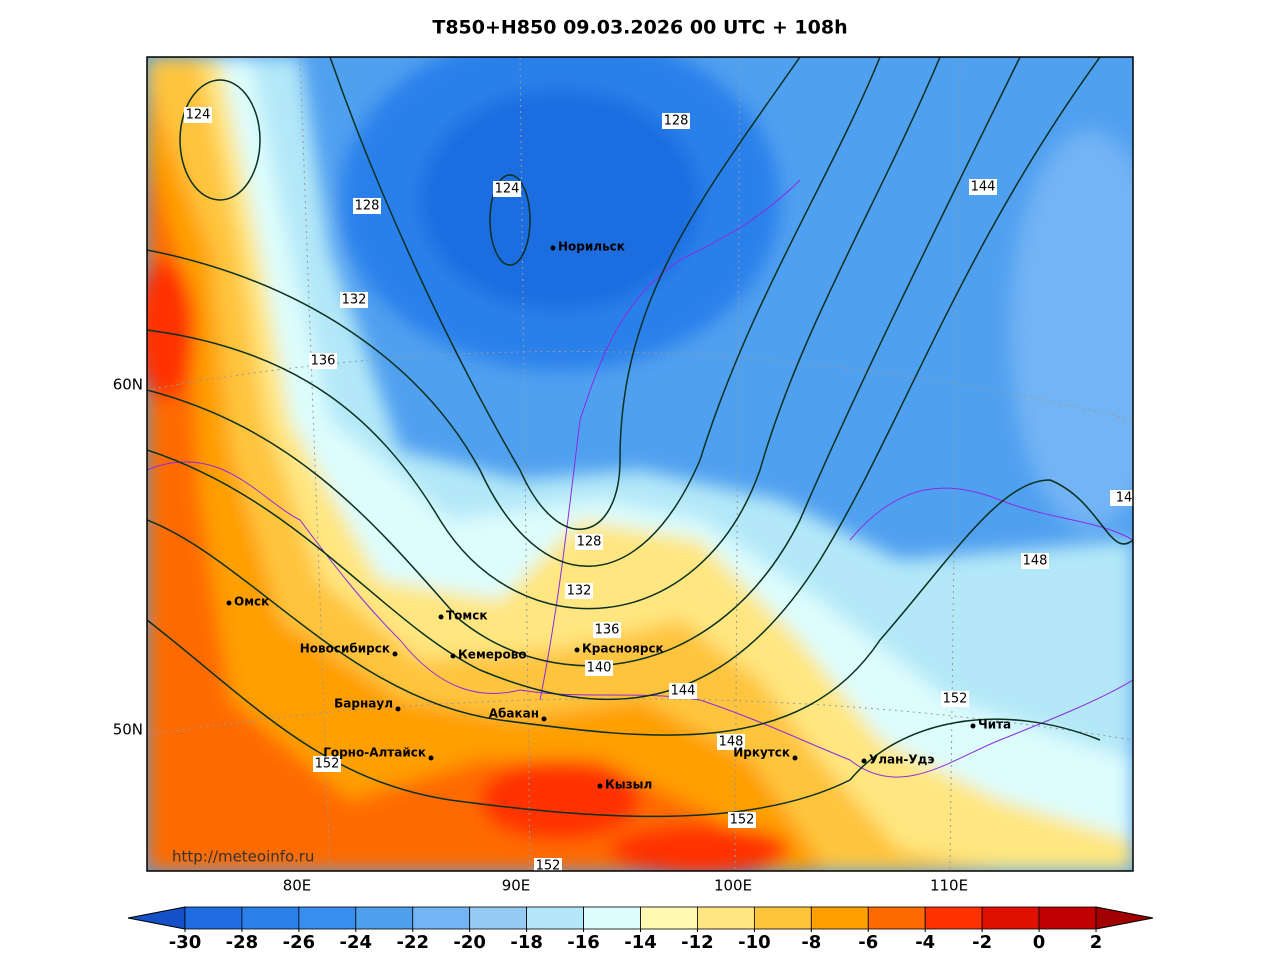 This screenshot has height=963, width=1281. What do you see at coordinates (526, 942) in the screenshot?
I see `colorbar-tick-label: -18` at bounding box center [526, 942].